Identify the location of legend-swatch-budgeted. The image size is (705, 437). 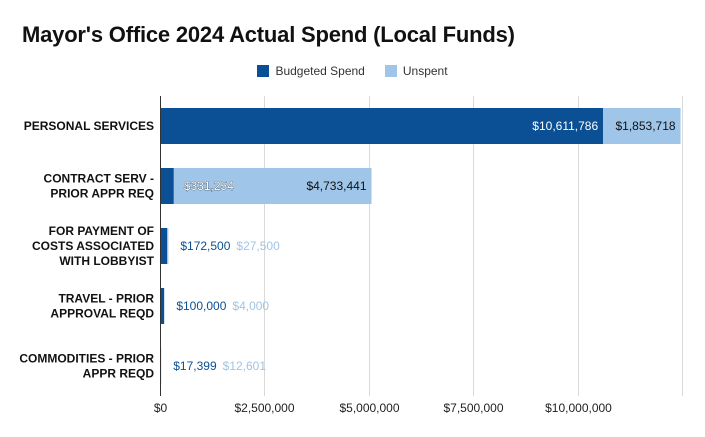
(263, 71).